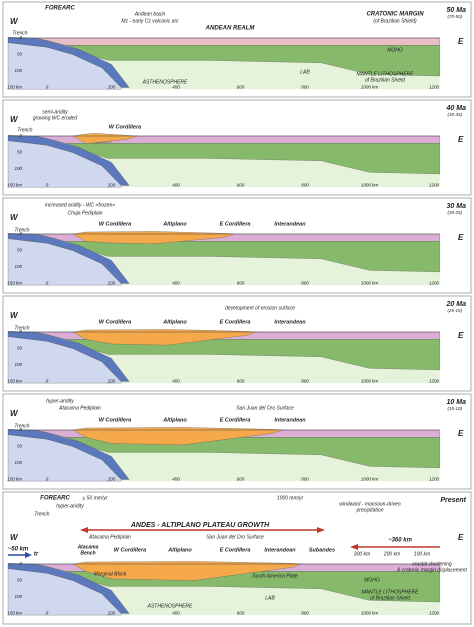 The height and width of the screenshot is (627, 474). Describe the element at coordinates (422, 554) in the screenshot. I see `label: 100 km` at that location.